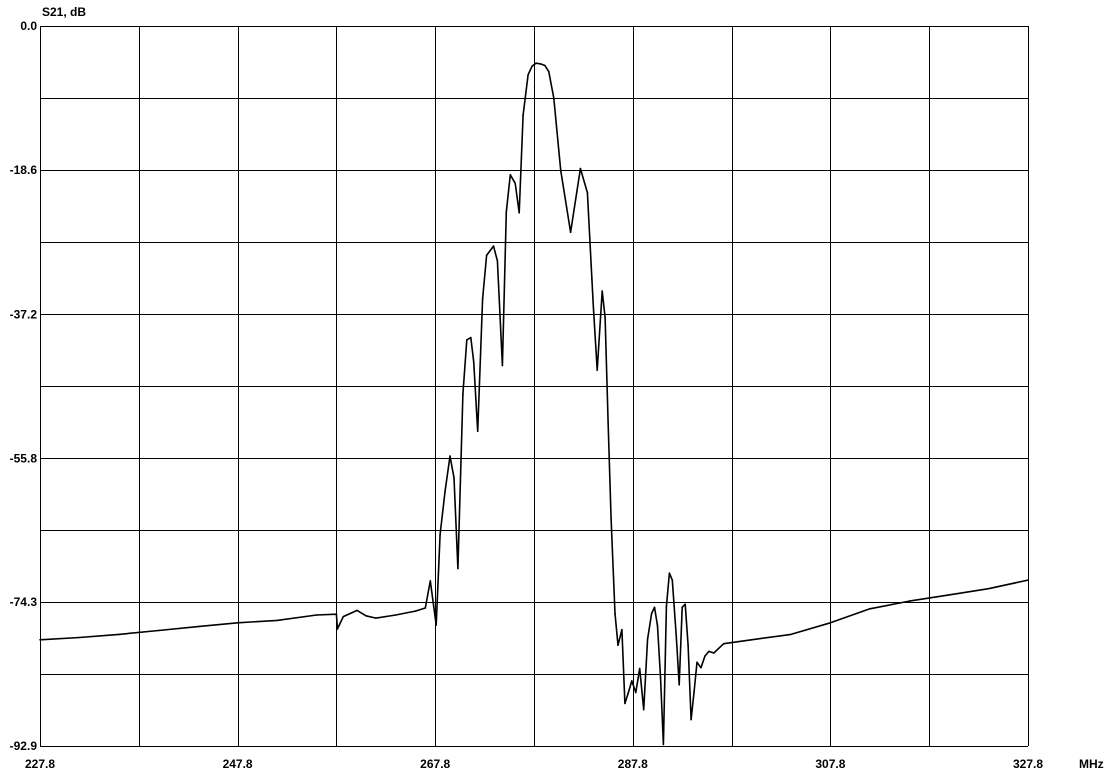  What do you see at coordinates (64, 12) in the screenshot?
I see `y-axis-label: S21, dB` at bounding box center [64, 12].